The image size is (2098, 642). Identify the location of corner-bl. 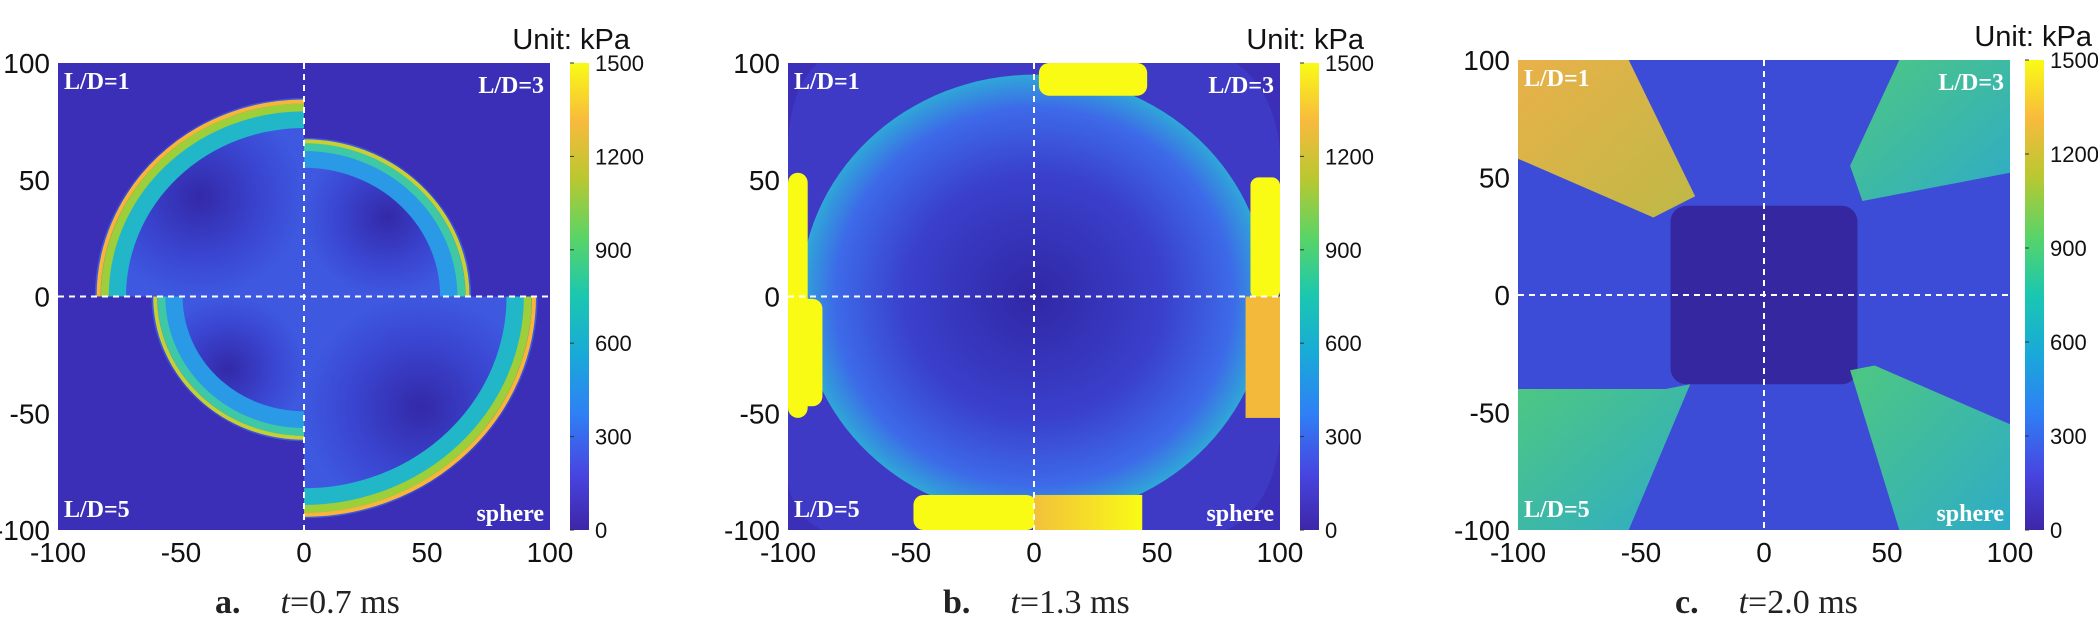
(805, 506).